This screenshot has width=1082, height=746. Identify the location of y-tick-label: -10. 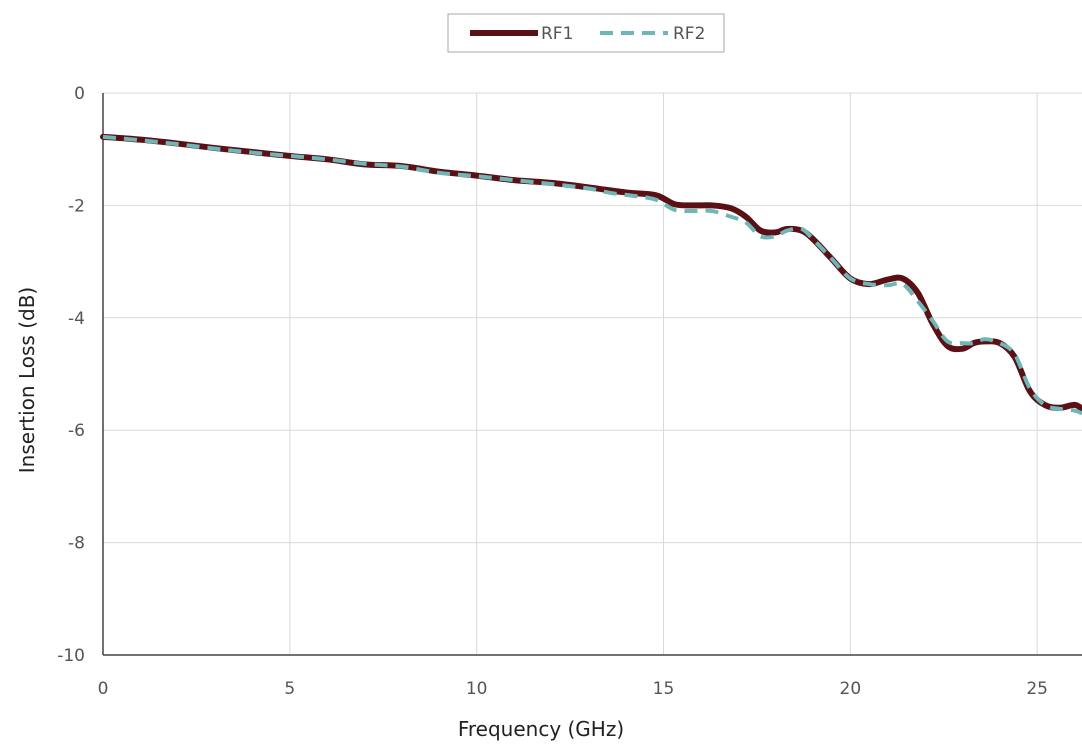
(71, 656).